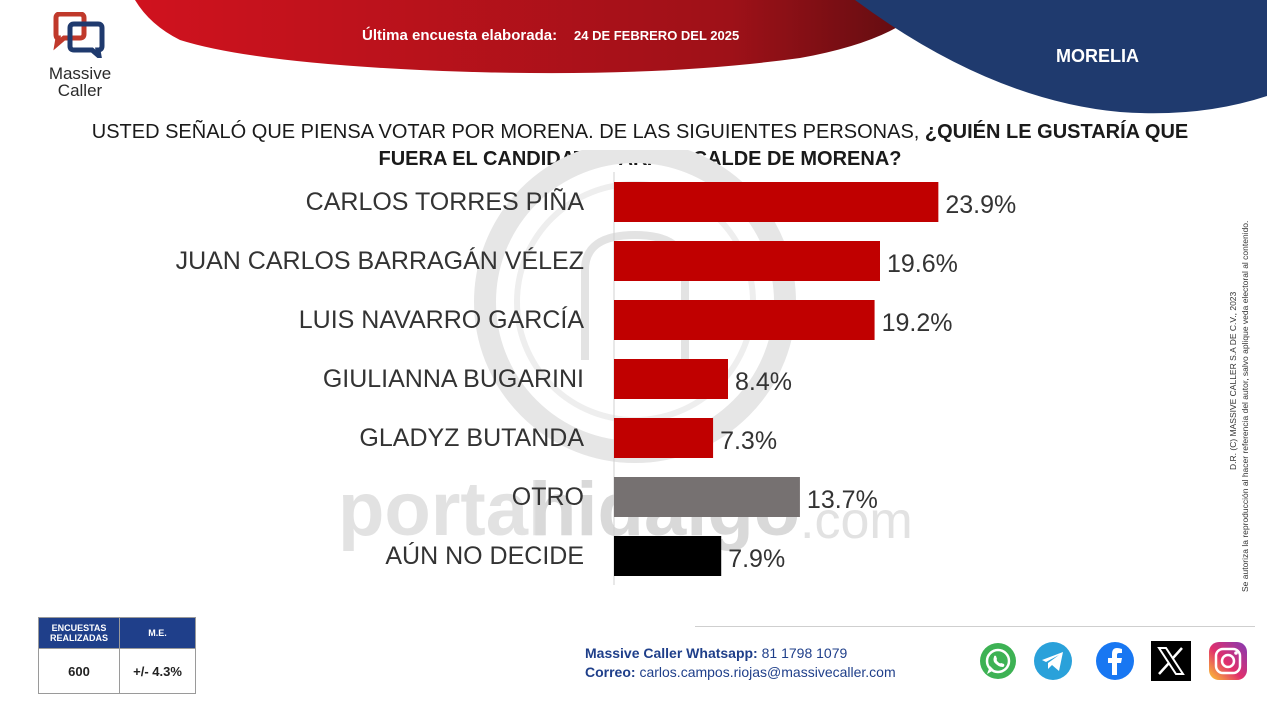 The image size is (1267, 702). I want to click on bar-juan-carlos-barragan-velez, so click(747, 261).